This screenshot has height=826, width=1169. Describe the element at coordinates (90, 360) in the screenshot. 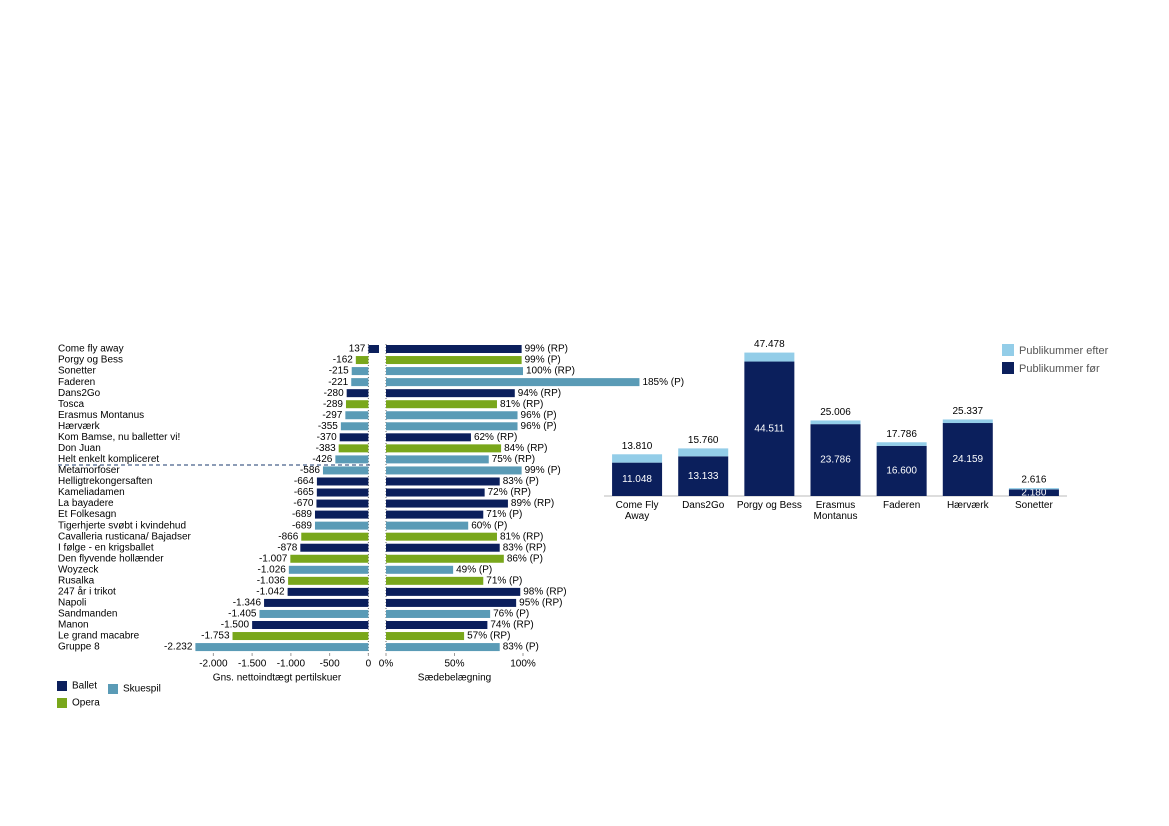

I see `category-label: Porgy og Bess` at that location.